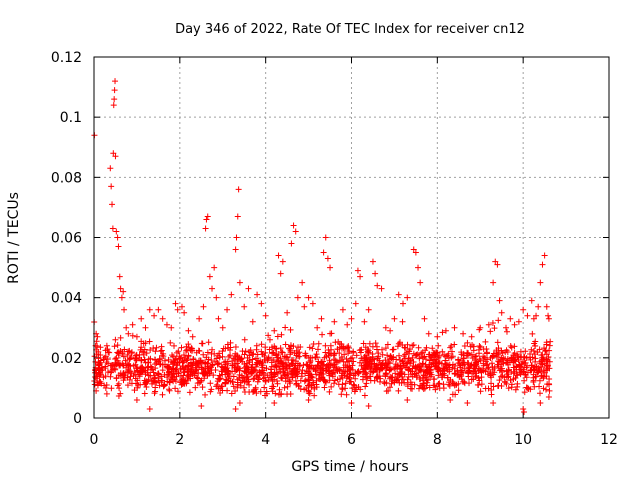 The image size is (640, 480). Describe the element at coordinates (66, 299) in the screenshot. I see `y-tick-label: 0.04` at that location.